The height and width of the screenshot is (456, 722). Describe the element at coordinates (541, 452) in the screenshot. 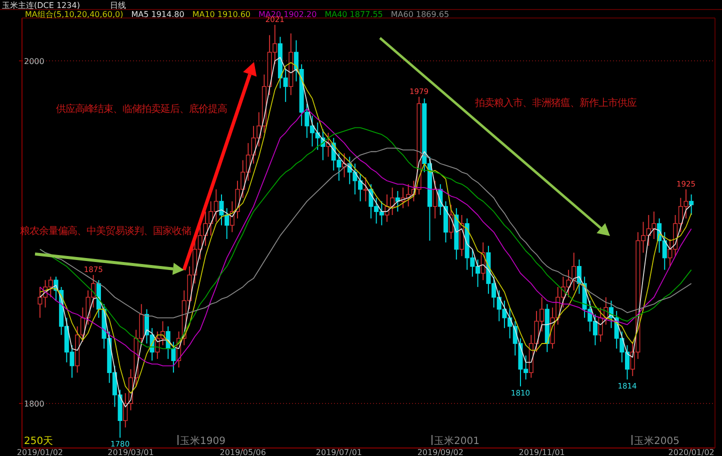

I see `x-tick-label: 2019/11/01` at that location.